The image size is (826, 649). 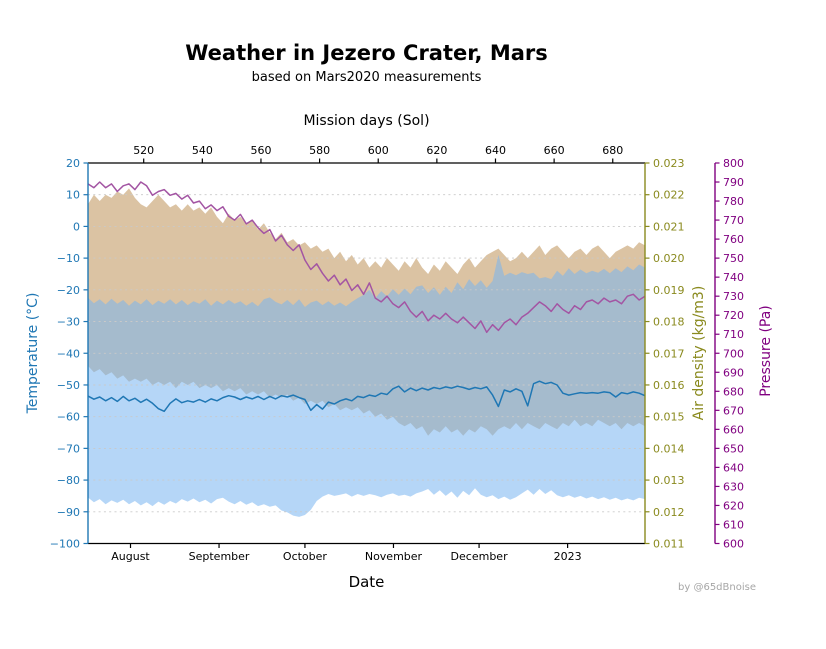 I want to click on svg-text: 760, so click(x=733, y=239).